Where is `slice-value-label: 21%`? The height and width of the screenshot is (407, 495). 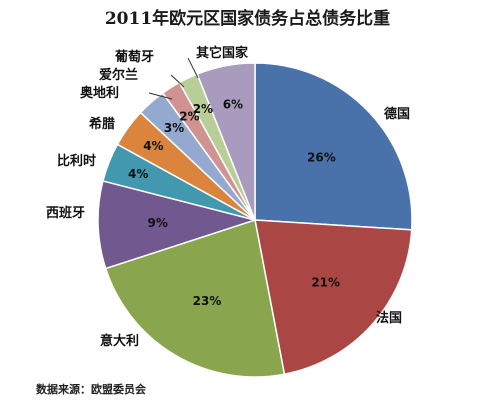 slice-value-label: 21% is located at coordinates (325, 282).